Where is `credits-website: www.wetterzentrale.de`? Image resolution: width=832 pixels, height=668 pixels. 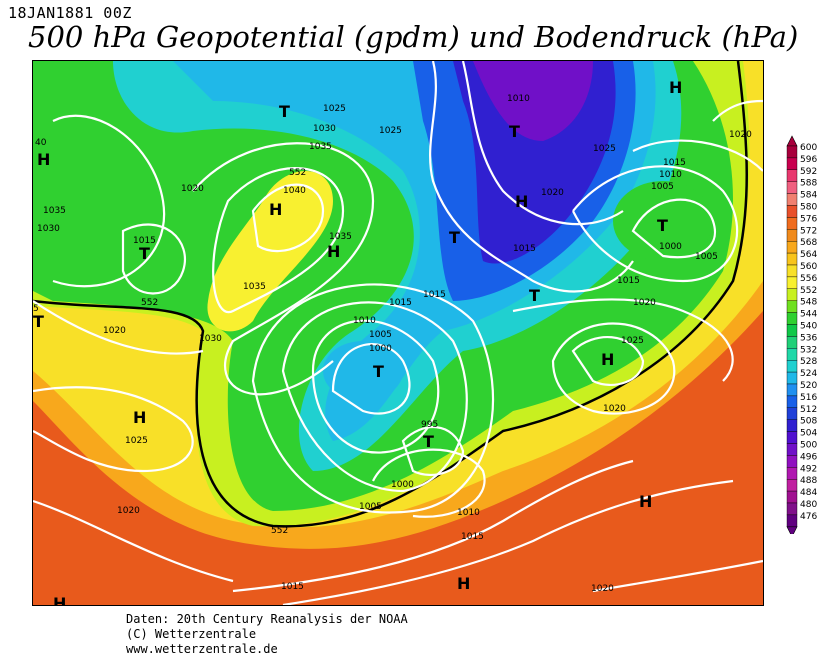 credits-website: www.wetterzentrale.de is located at coordinates (202, 649).